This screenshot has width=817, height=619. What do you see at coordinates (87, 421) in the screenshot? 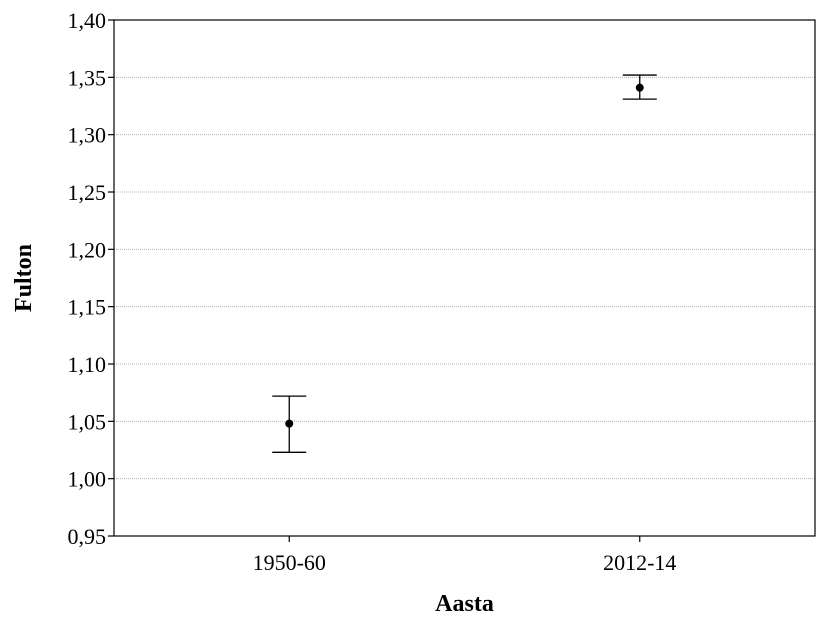
I see `y-tick-label: 1,05` at bounding box center [87, 421].